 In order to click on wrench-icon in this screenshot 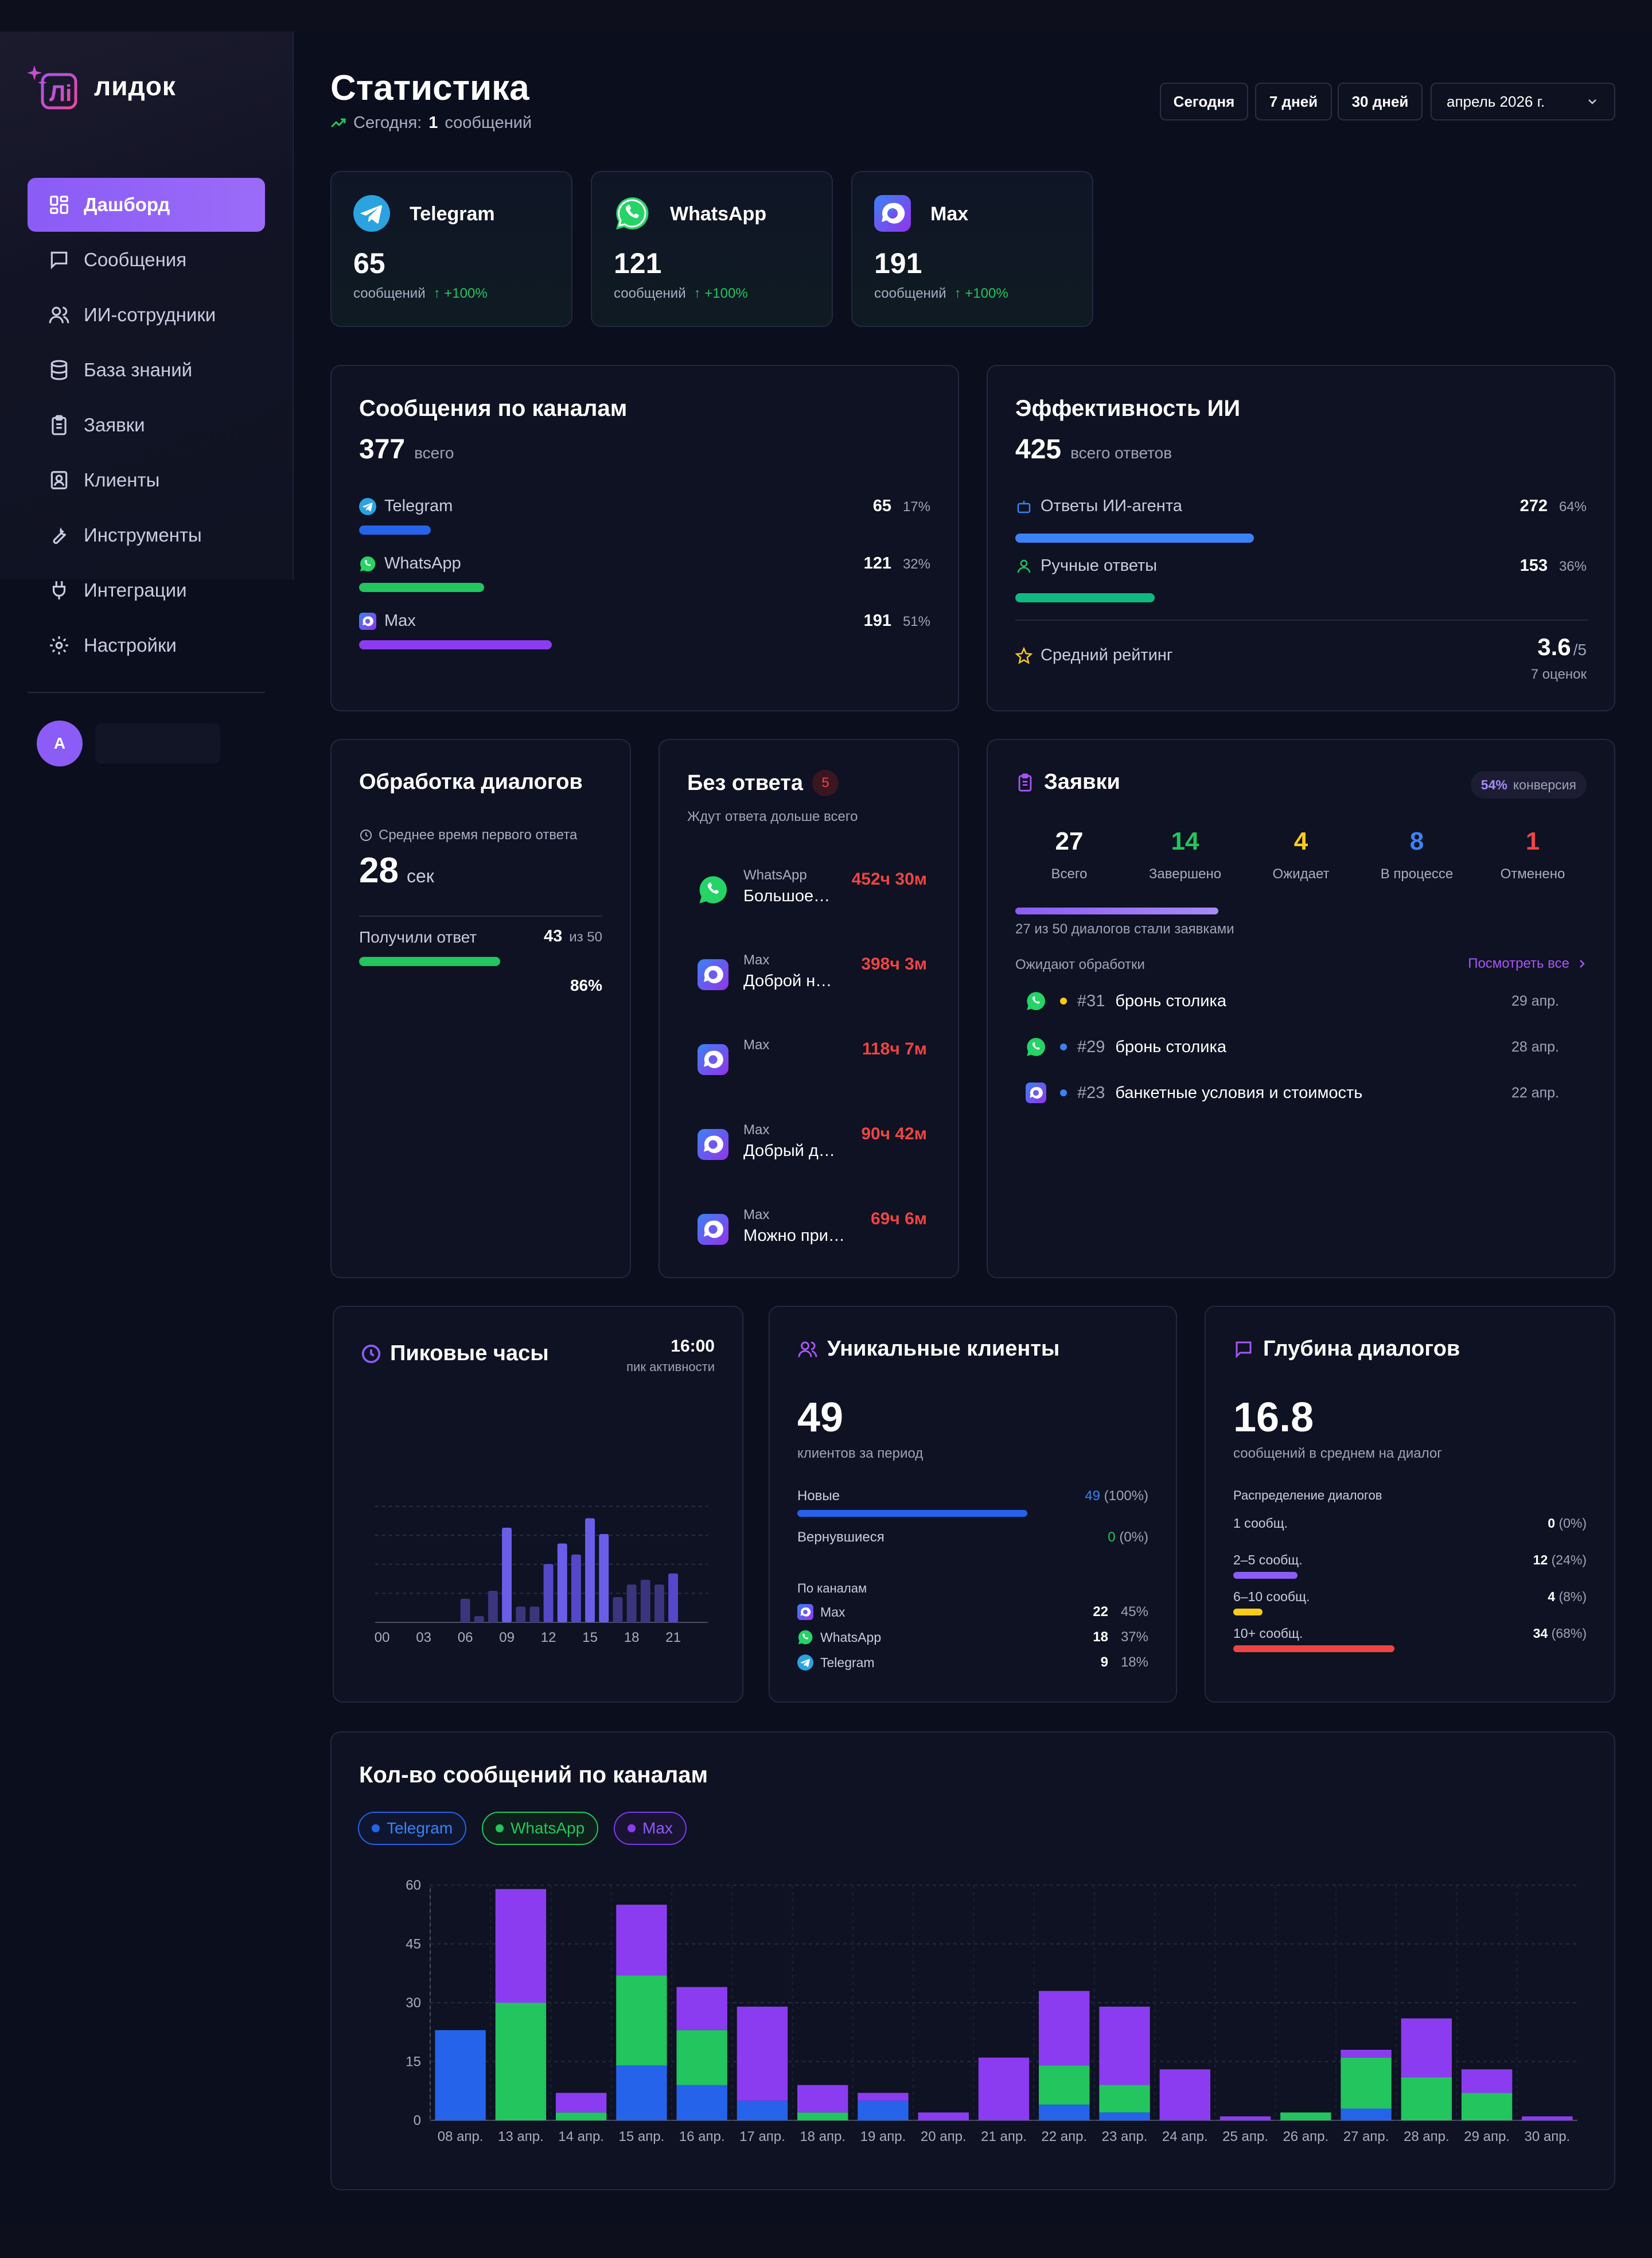, I will do `click(60, 535)`.